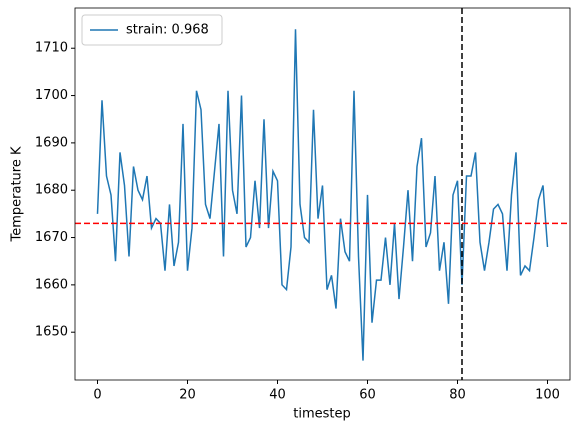 The height and width of the screenshot is (437, 581). Describe the element at coordinates (51, 237) in the screenshot. I see `y-tick-label: 1670` at that location.